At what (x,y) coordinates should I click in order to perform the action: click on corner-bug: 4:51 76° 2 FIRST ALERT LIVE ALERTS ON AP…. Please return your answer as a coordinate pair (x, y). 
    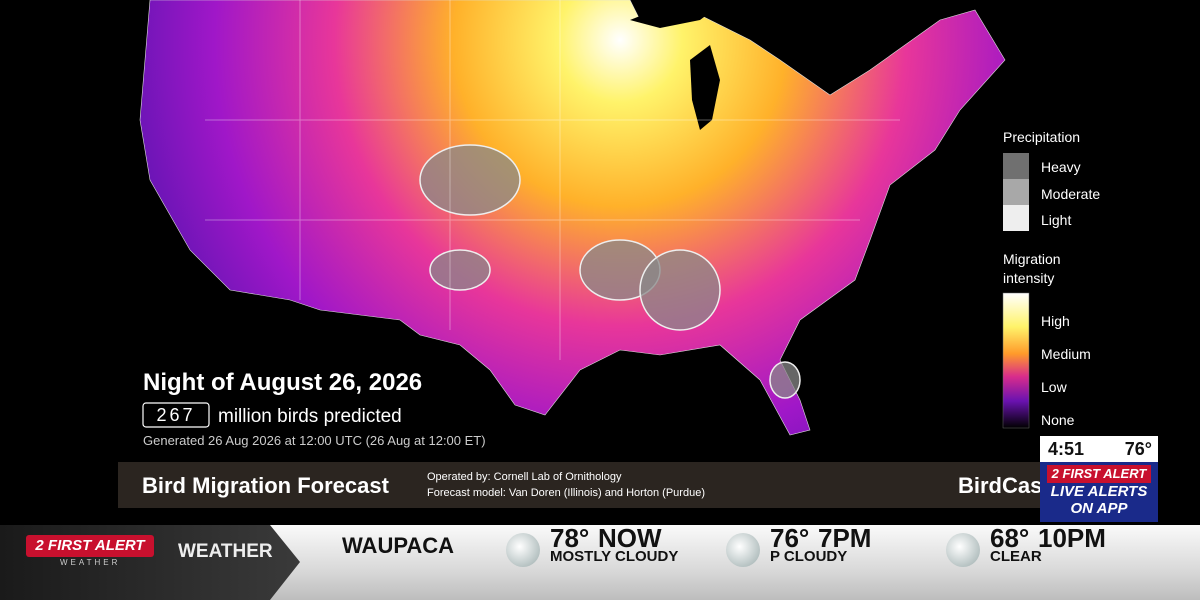
    Looking at the image, I should click on (1099, 479).